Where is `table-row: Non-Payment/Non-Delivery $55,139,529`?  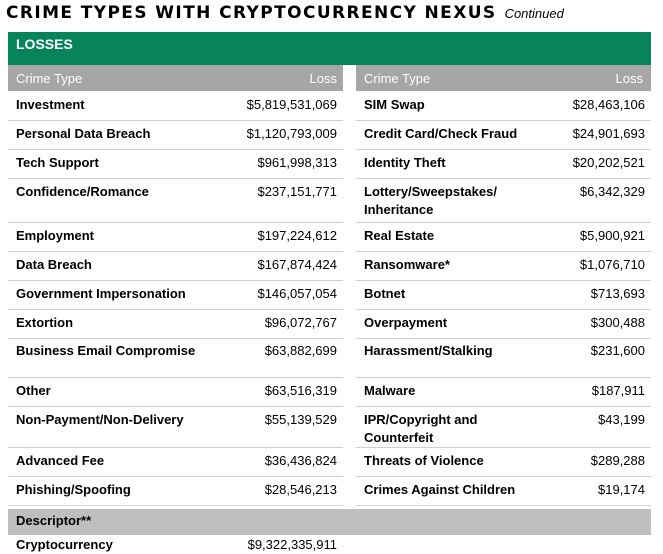
table-row: Non-Payment/Non-Delivery $55,139,529 is located at coordinates (175, 420).